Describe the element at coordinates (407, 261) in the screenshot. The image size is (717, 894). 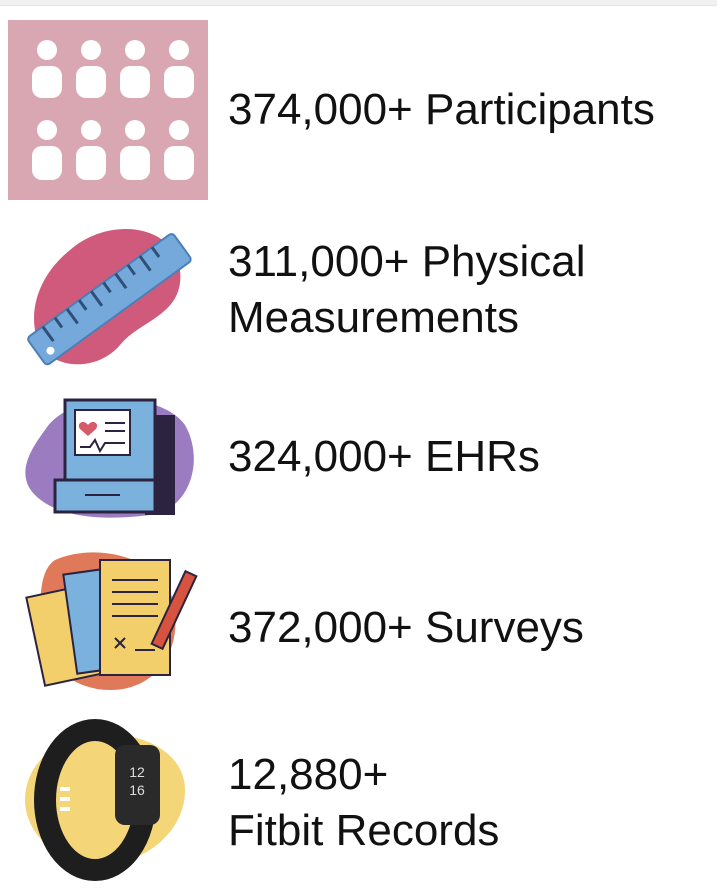
I see `stat-line: 311,000+ Physical` at that location.